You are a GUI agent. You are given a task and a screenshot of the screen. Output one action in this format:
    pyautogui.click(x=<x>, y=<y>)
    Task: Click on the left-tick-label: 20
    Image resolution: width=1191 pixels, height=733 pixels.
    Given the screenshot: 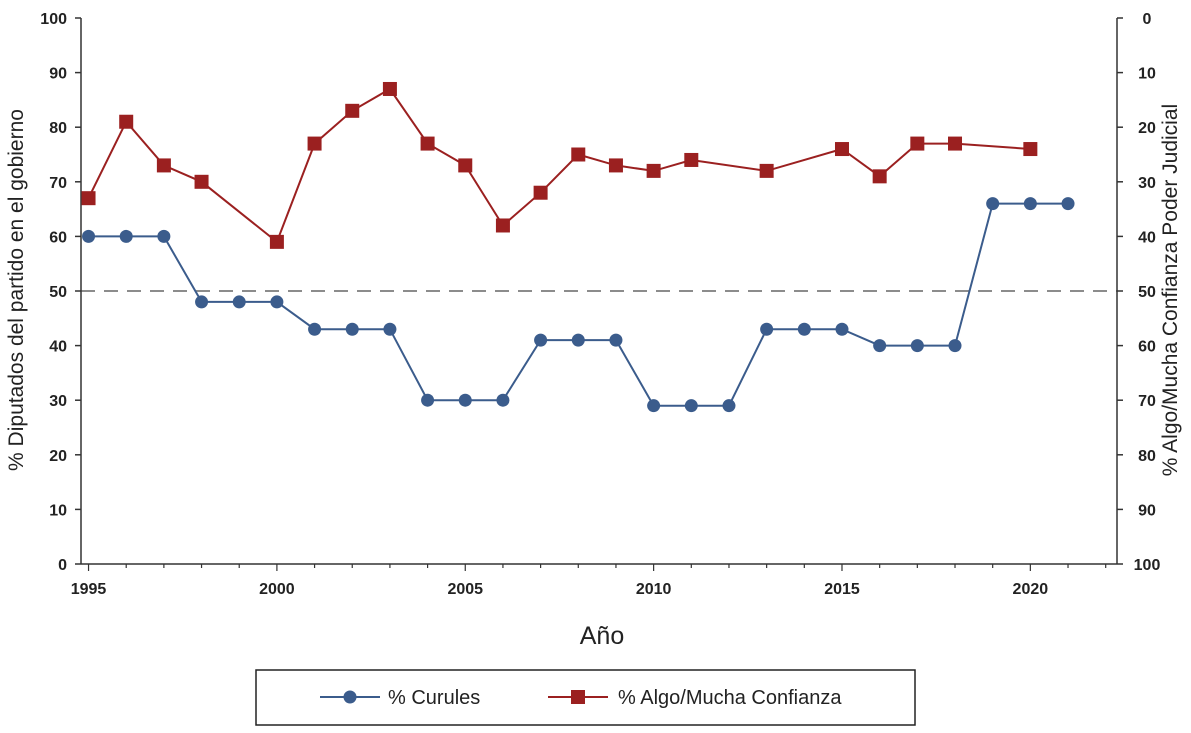 What is the action you would take?
    pyautogui.click(x=58, y=456)
    